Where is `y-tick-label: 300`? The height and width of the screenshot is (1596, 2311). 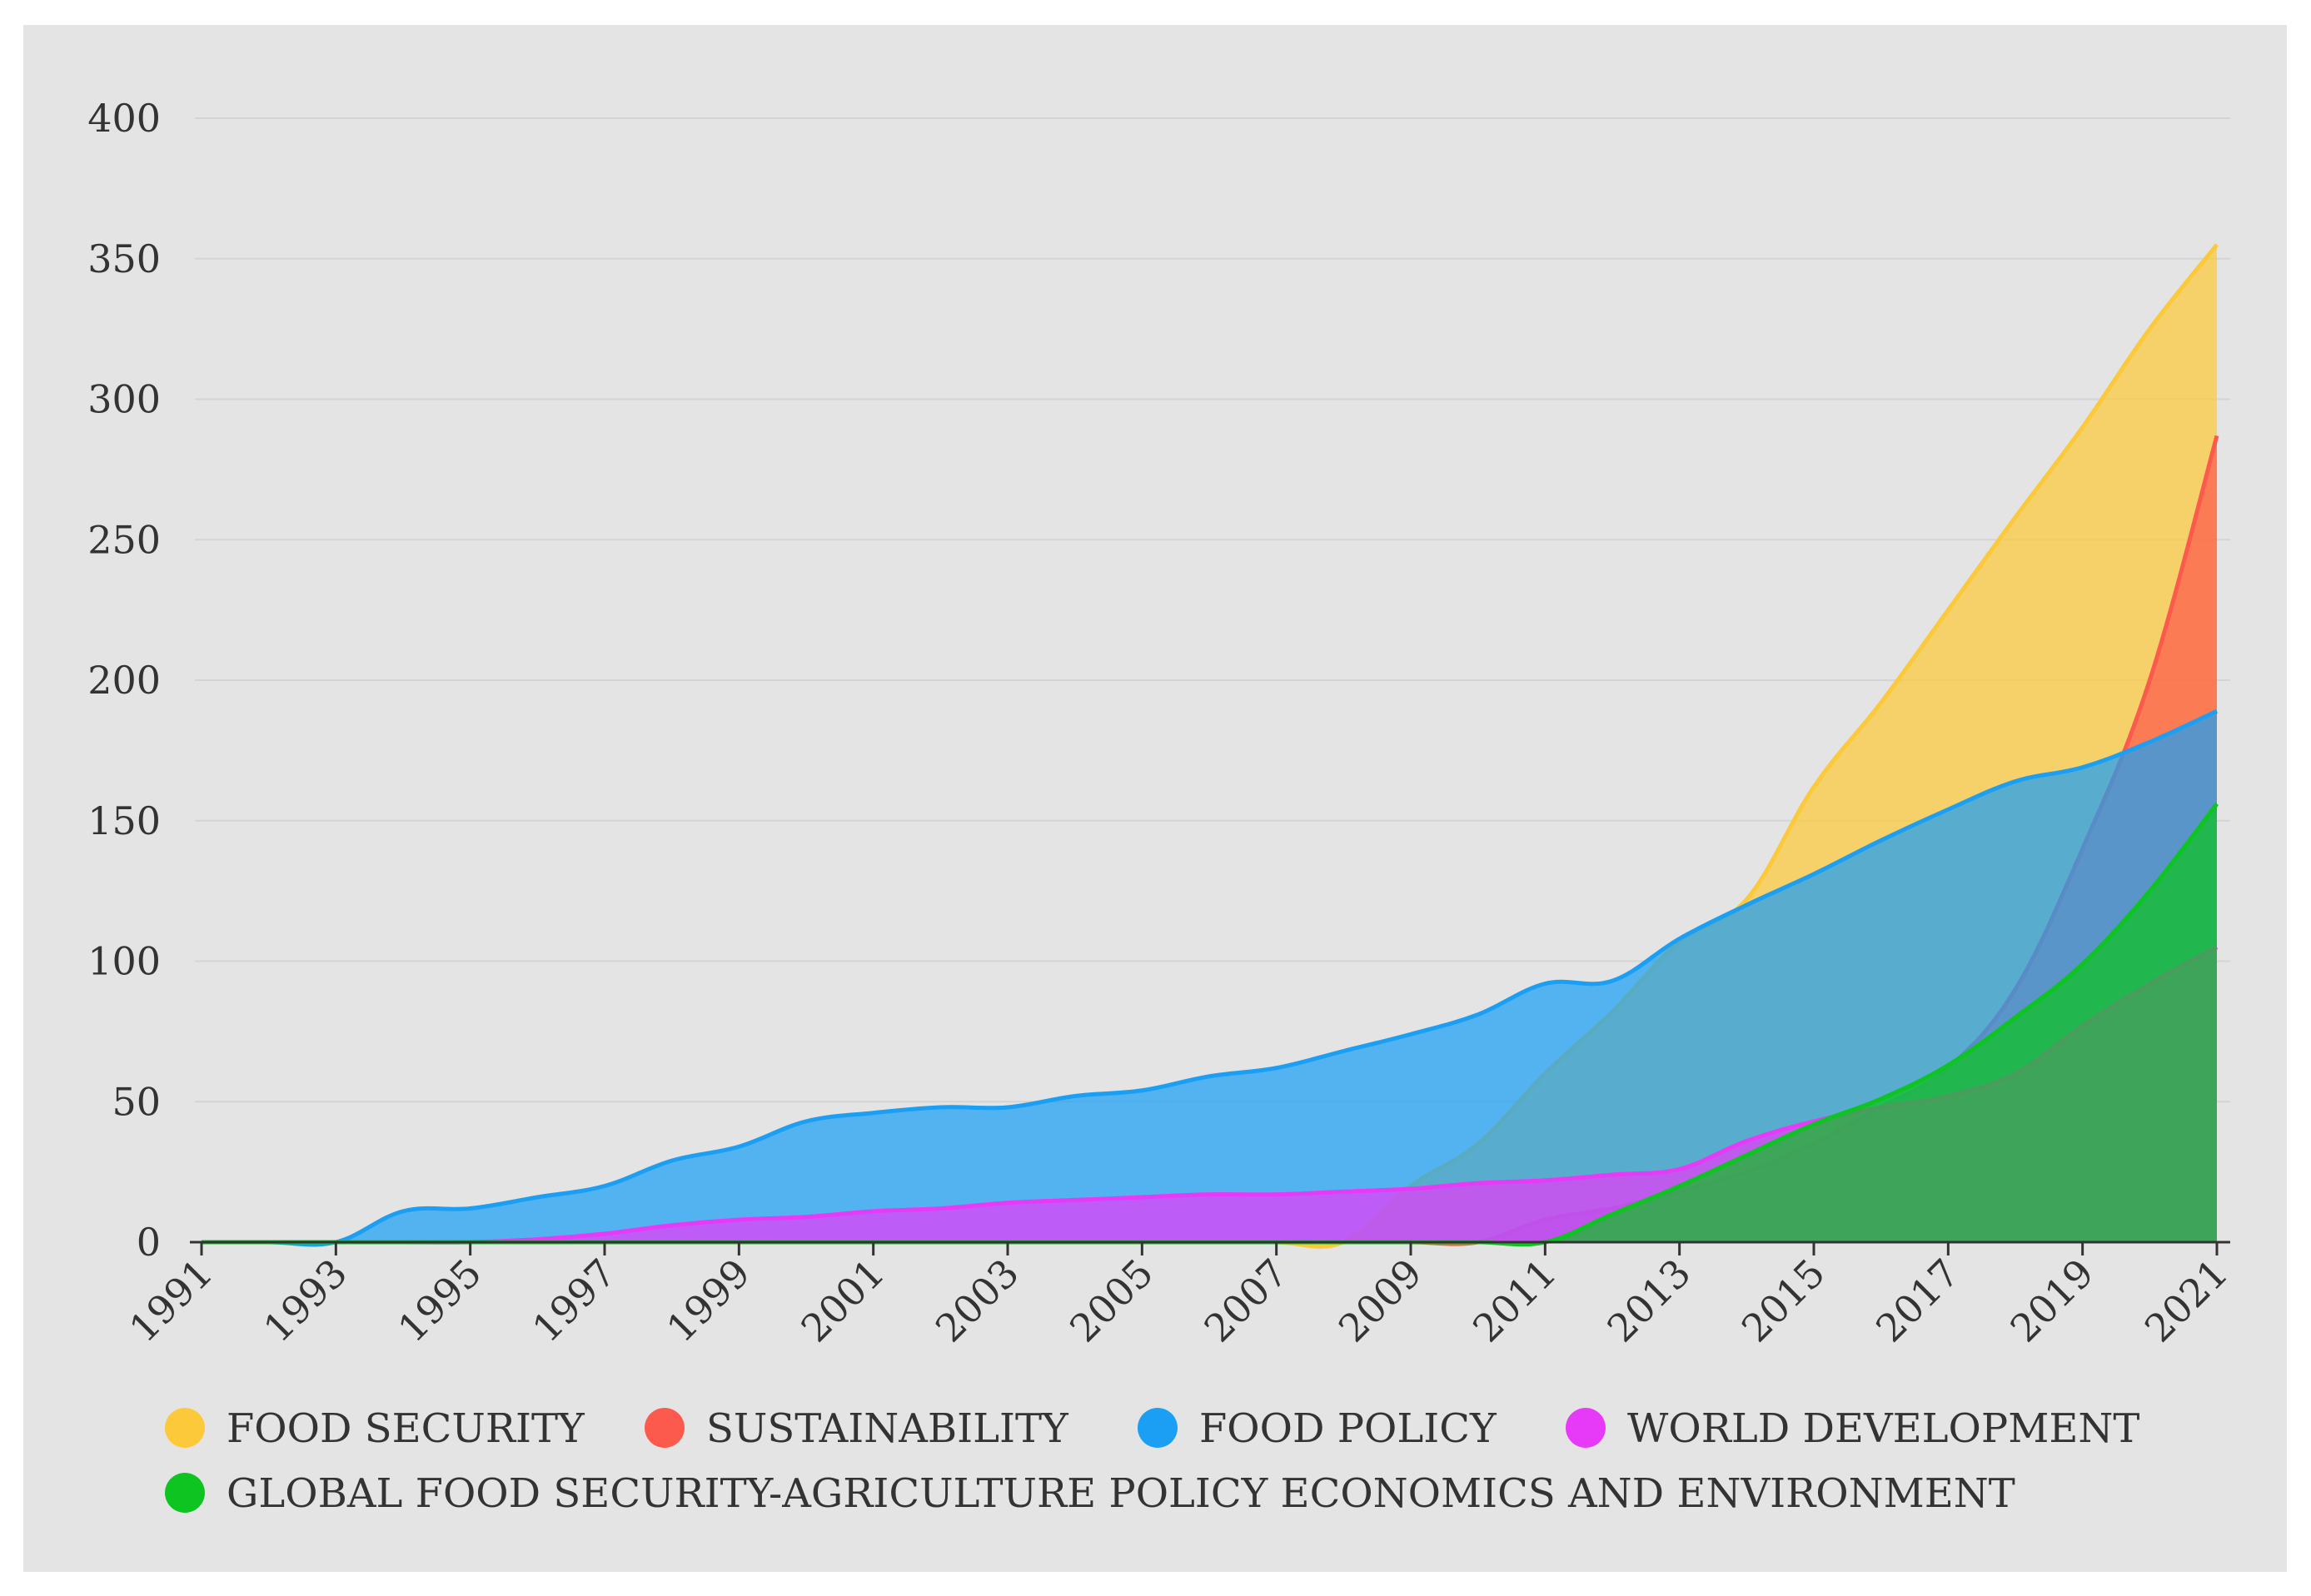
y-tick-label: 300 is located at coordinates (124, 399).